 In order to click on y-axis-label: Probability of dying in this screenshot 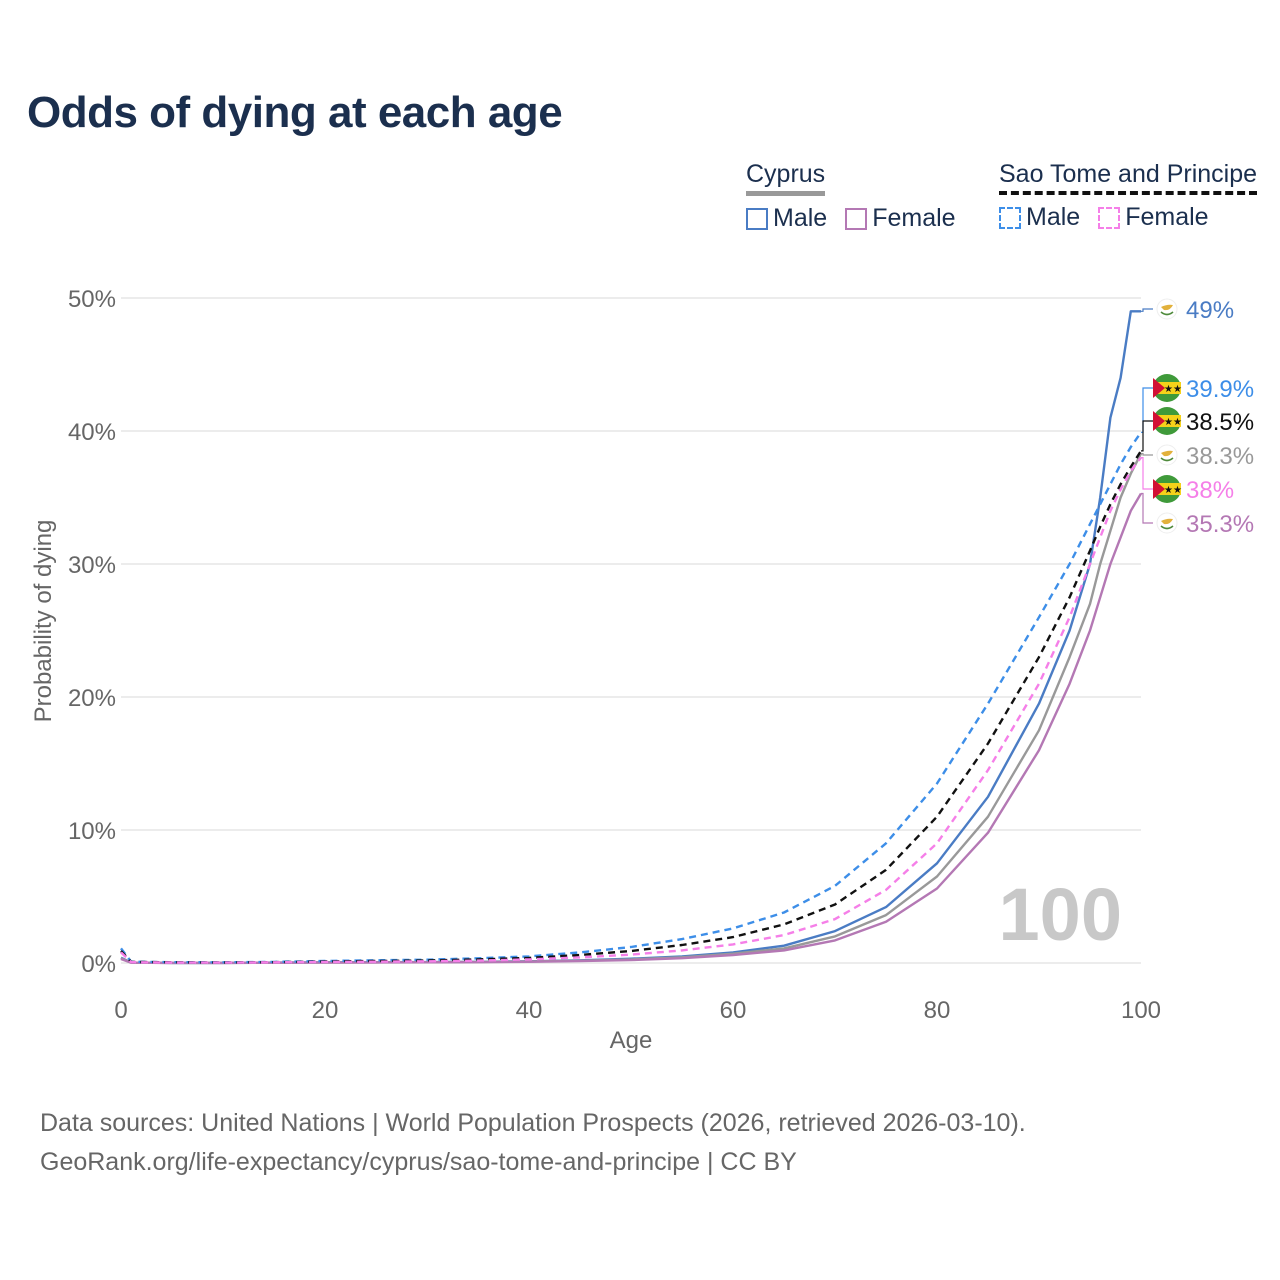, I will do `click(43, 621)`.